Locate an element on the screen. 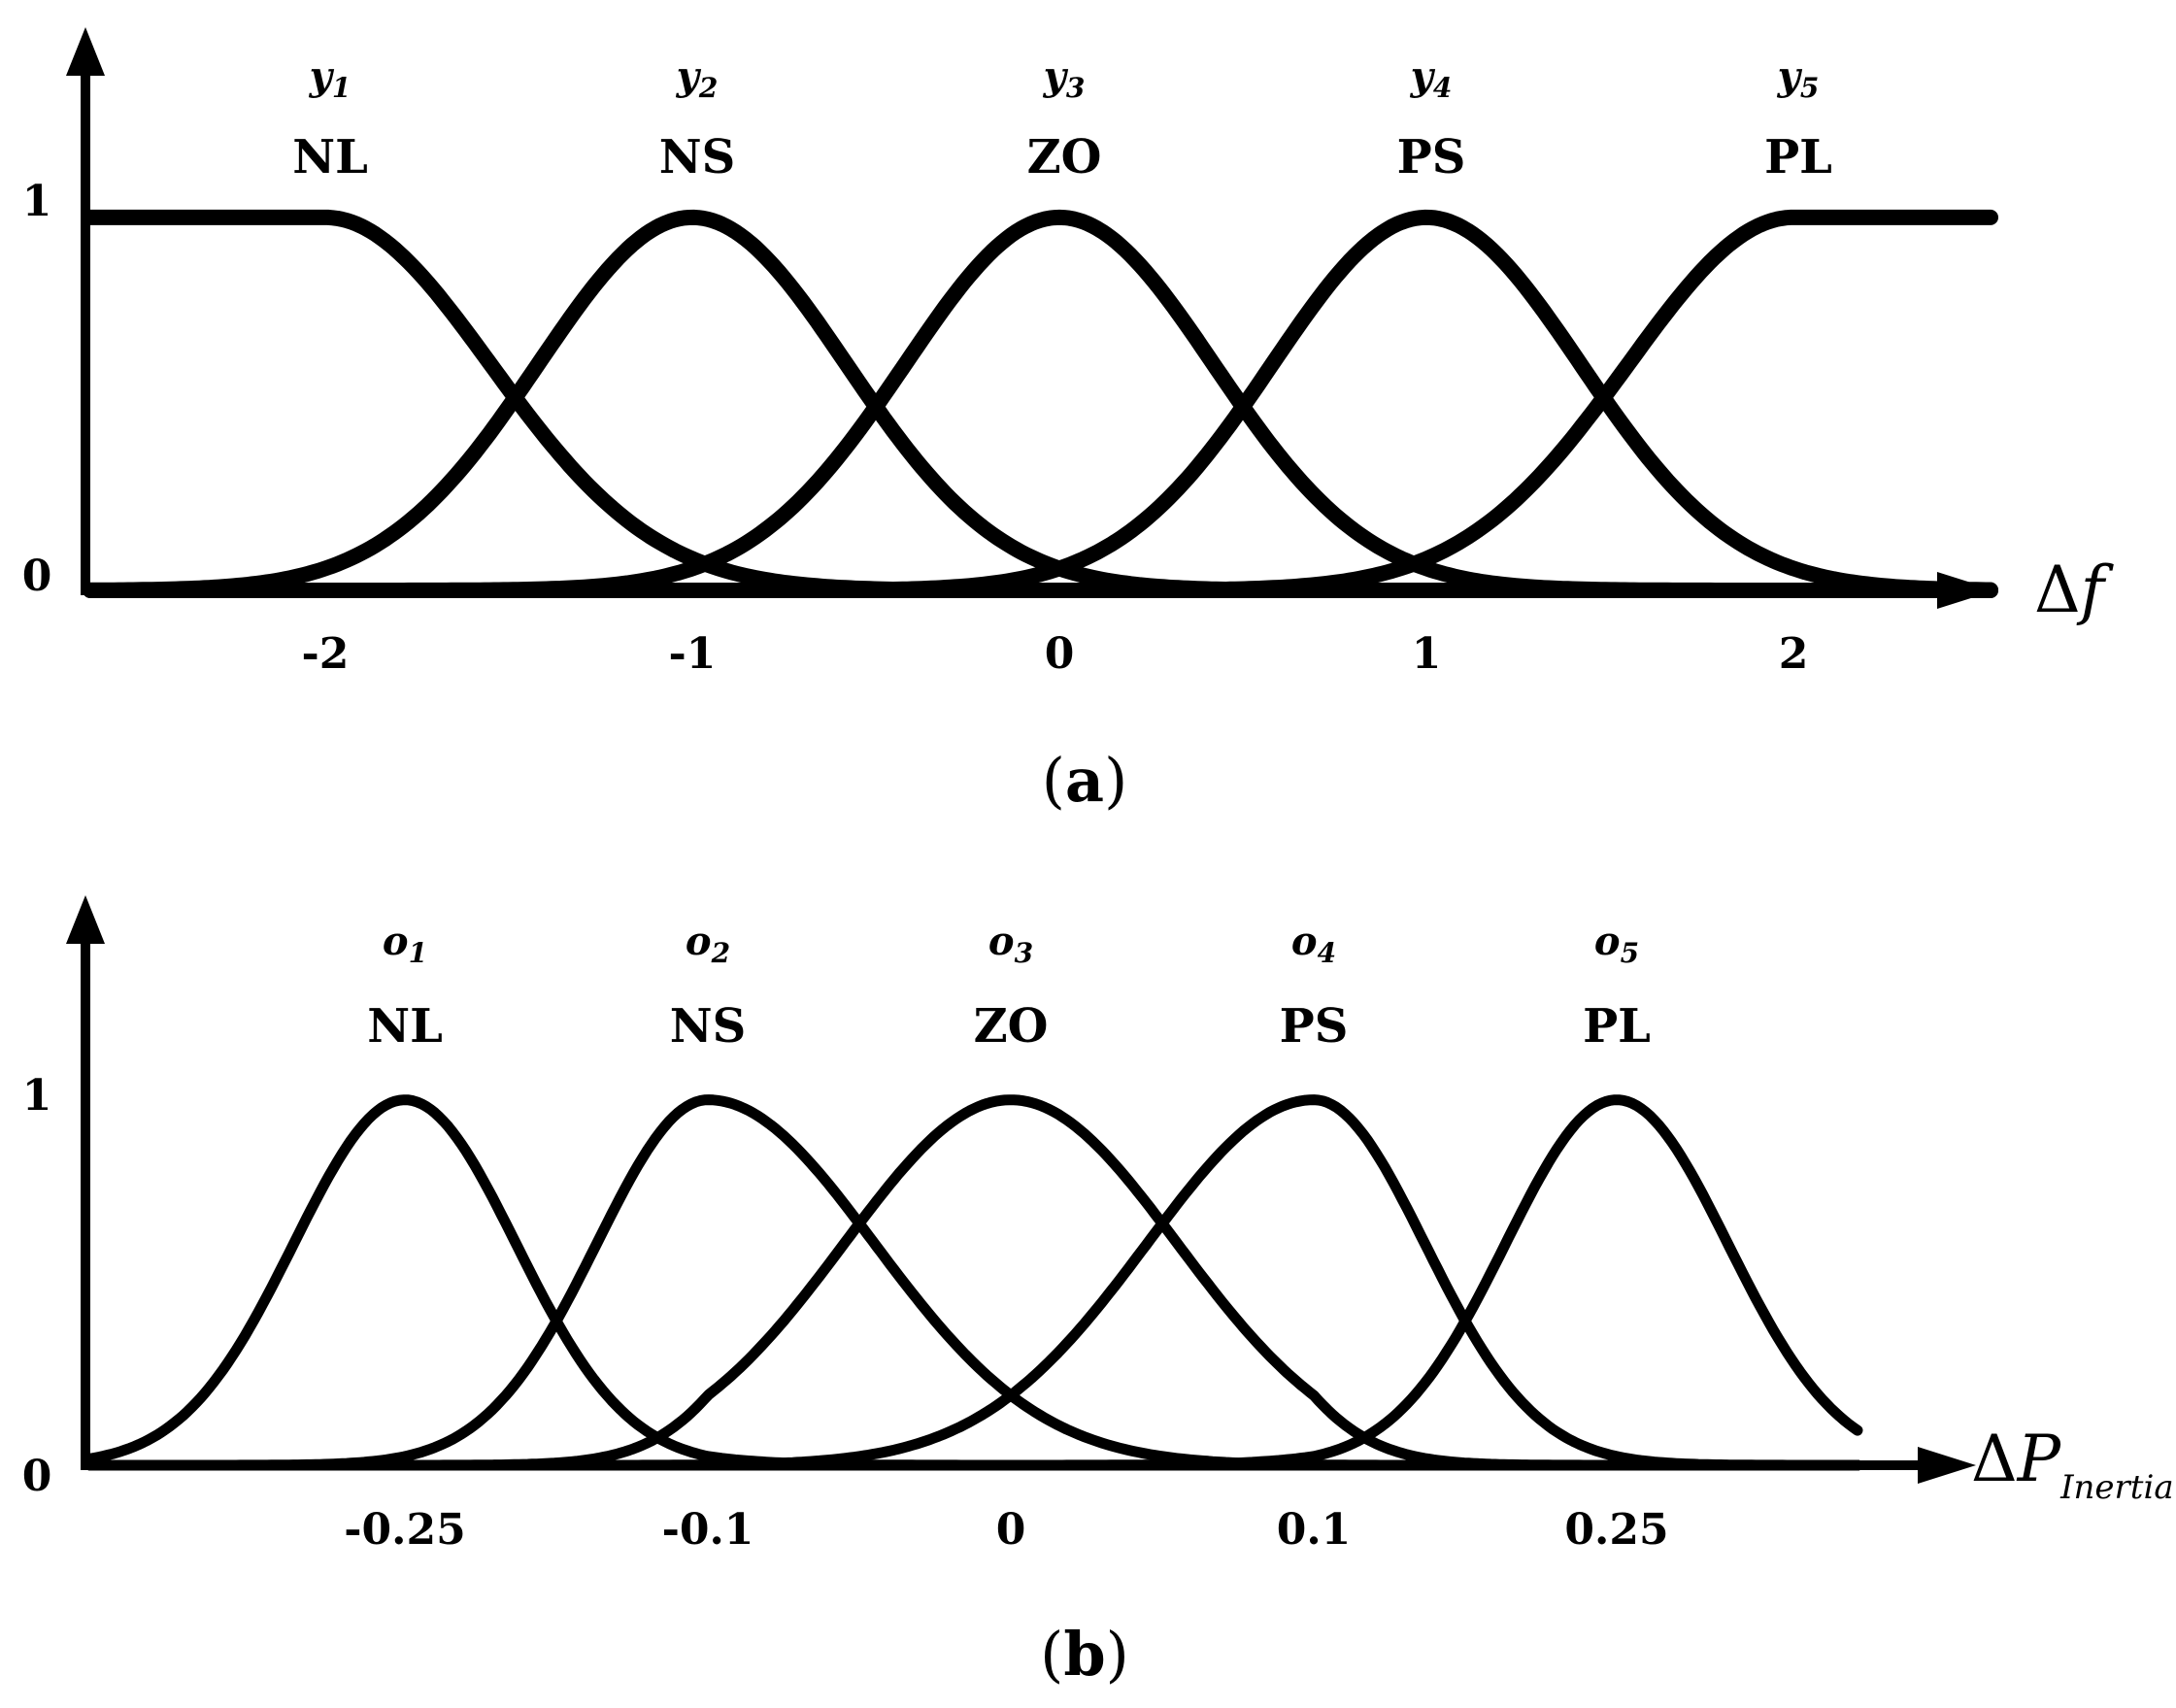 The width and height of the screenshot is (2176, 1708). x-tick-label: -1 is located at coordinates (693, 654).